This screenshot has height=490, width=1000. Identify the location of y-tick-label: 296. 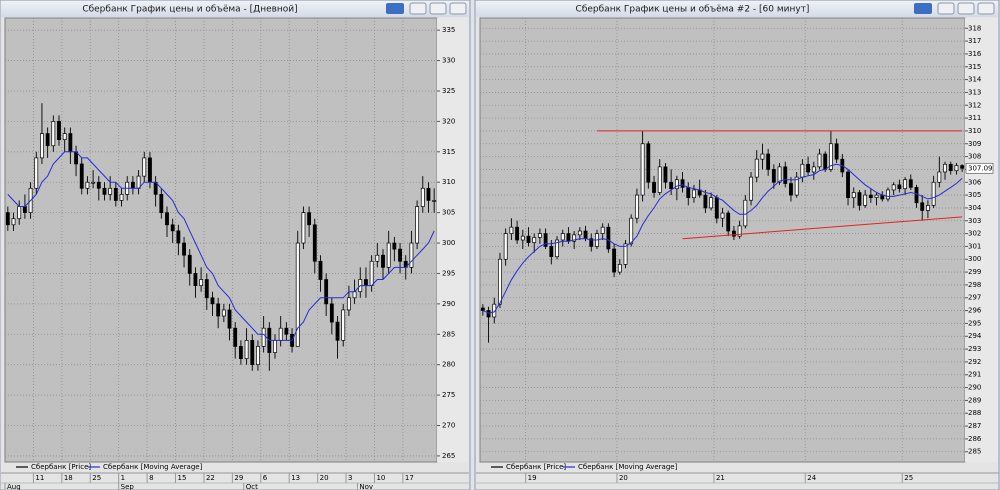
(975, 311).